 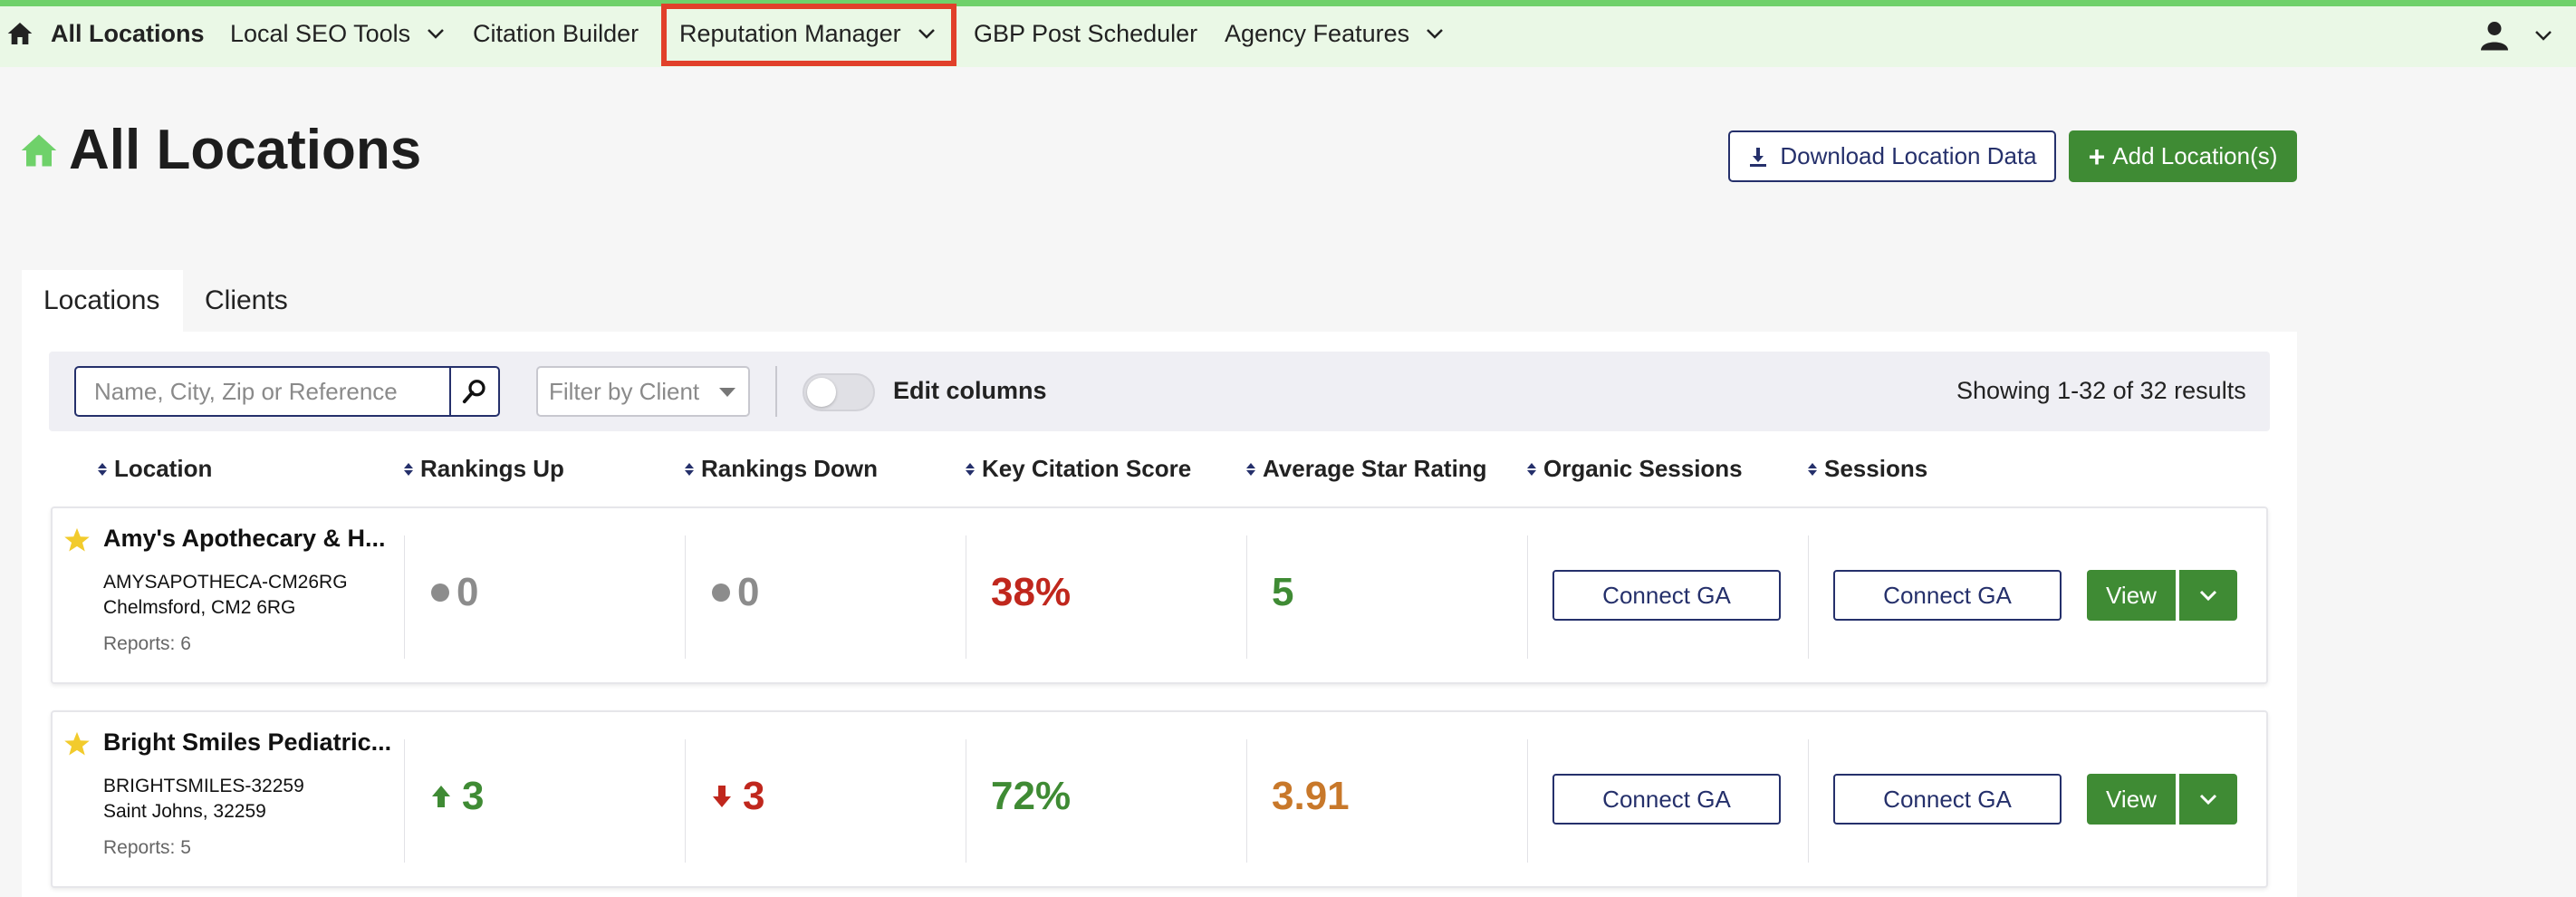 I want to click on rankings-up-number: 0, so click(x=468, y=592).